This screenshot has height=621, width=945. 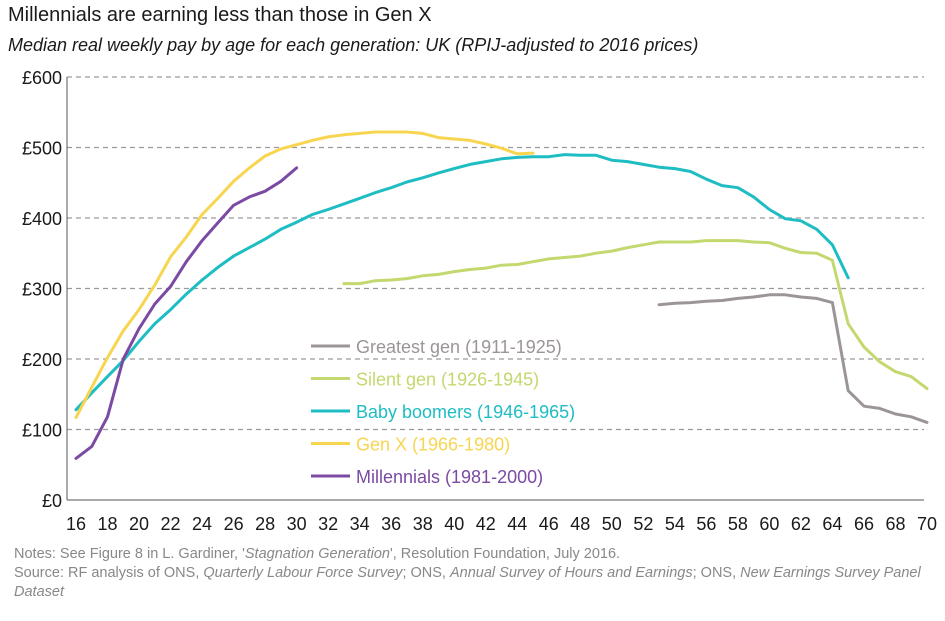 I want to click on x-tick-label: 48, so click(x=580, y=524).